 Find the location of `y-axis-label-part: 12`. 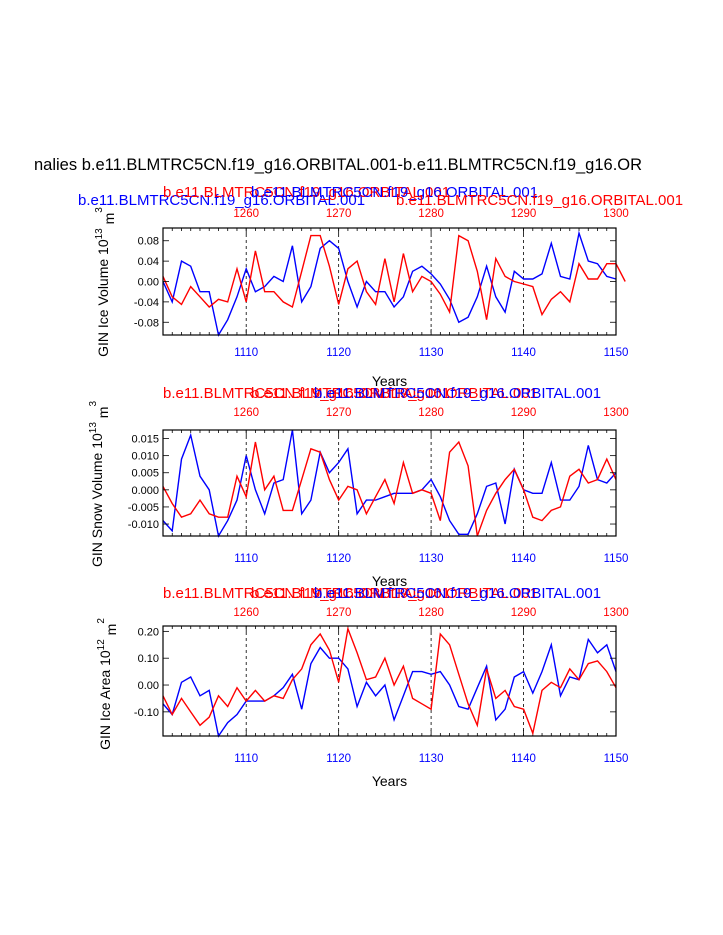

y-axis-label-part: 12 is located at coordinates (101, 645).